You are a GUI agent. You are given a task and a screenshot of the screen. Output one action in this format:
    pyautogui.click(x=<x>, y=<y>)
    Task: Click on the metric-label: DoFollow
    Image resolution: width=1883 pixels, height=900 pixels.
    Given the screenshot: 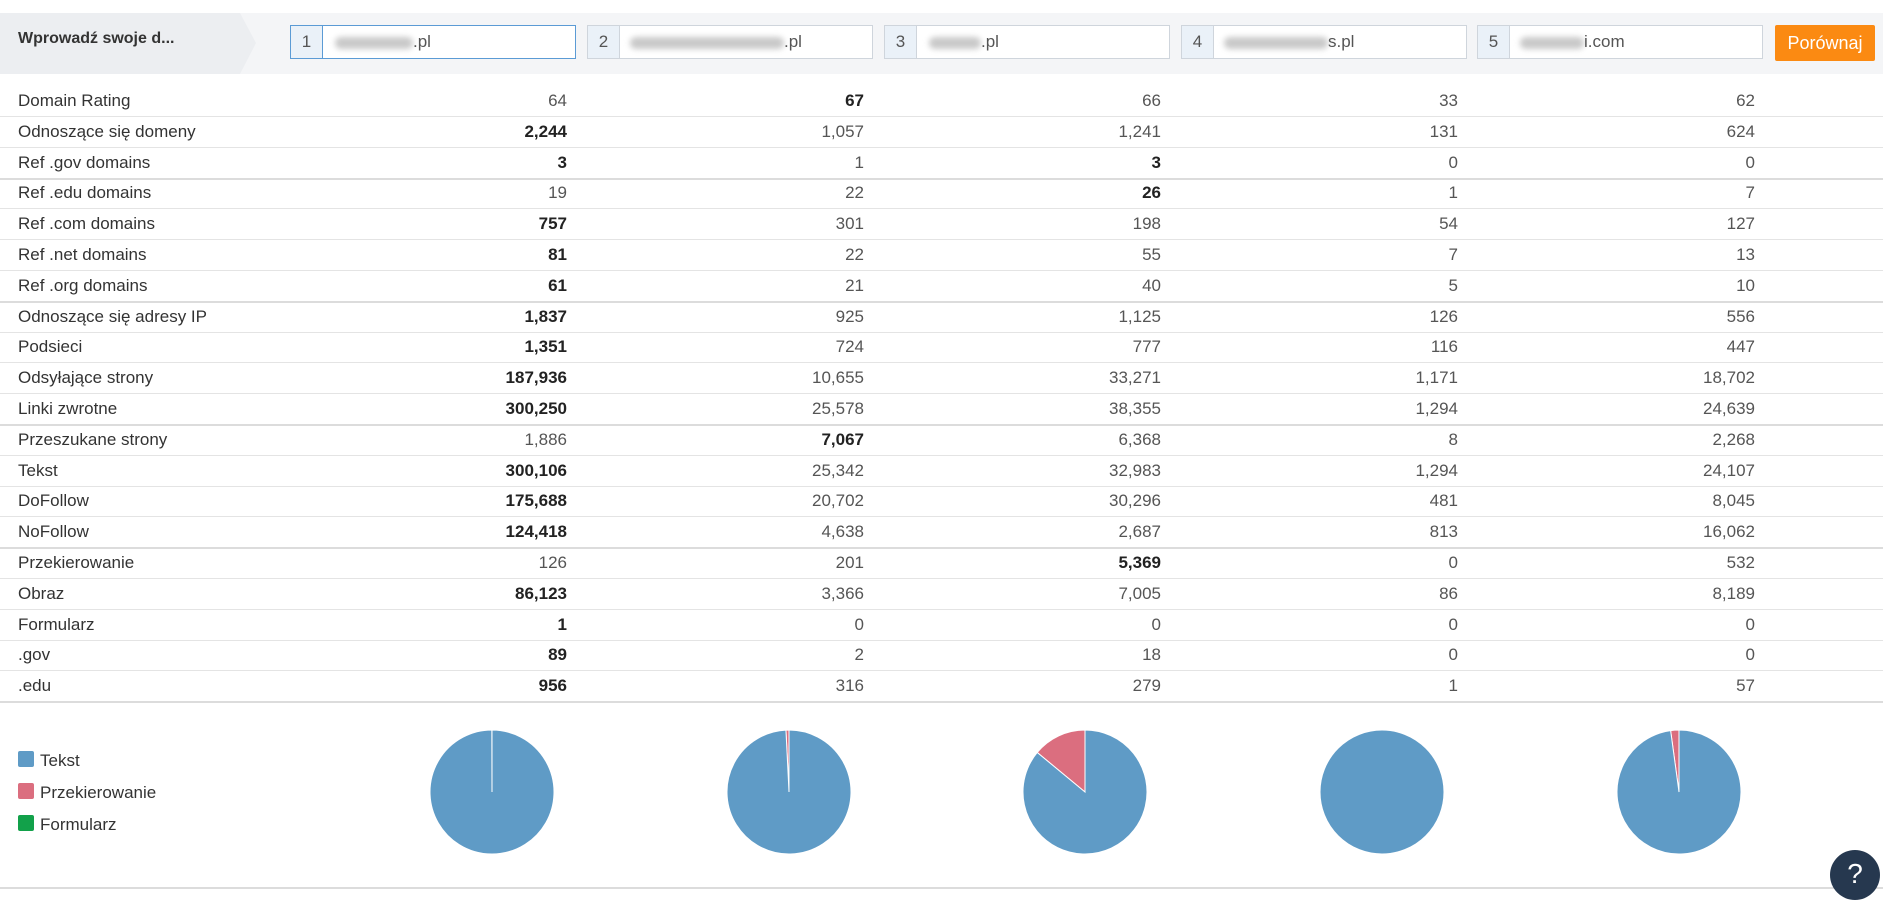 What is the action you would take?
    pyautogui.click(x=53, y=500)
    